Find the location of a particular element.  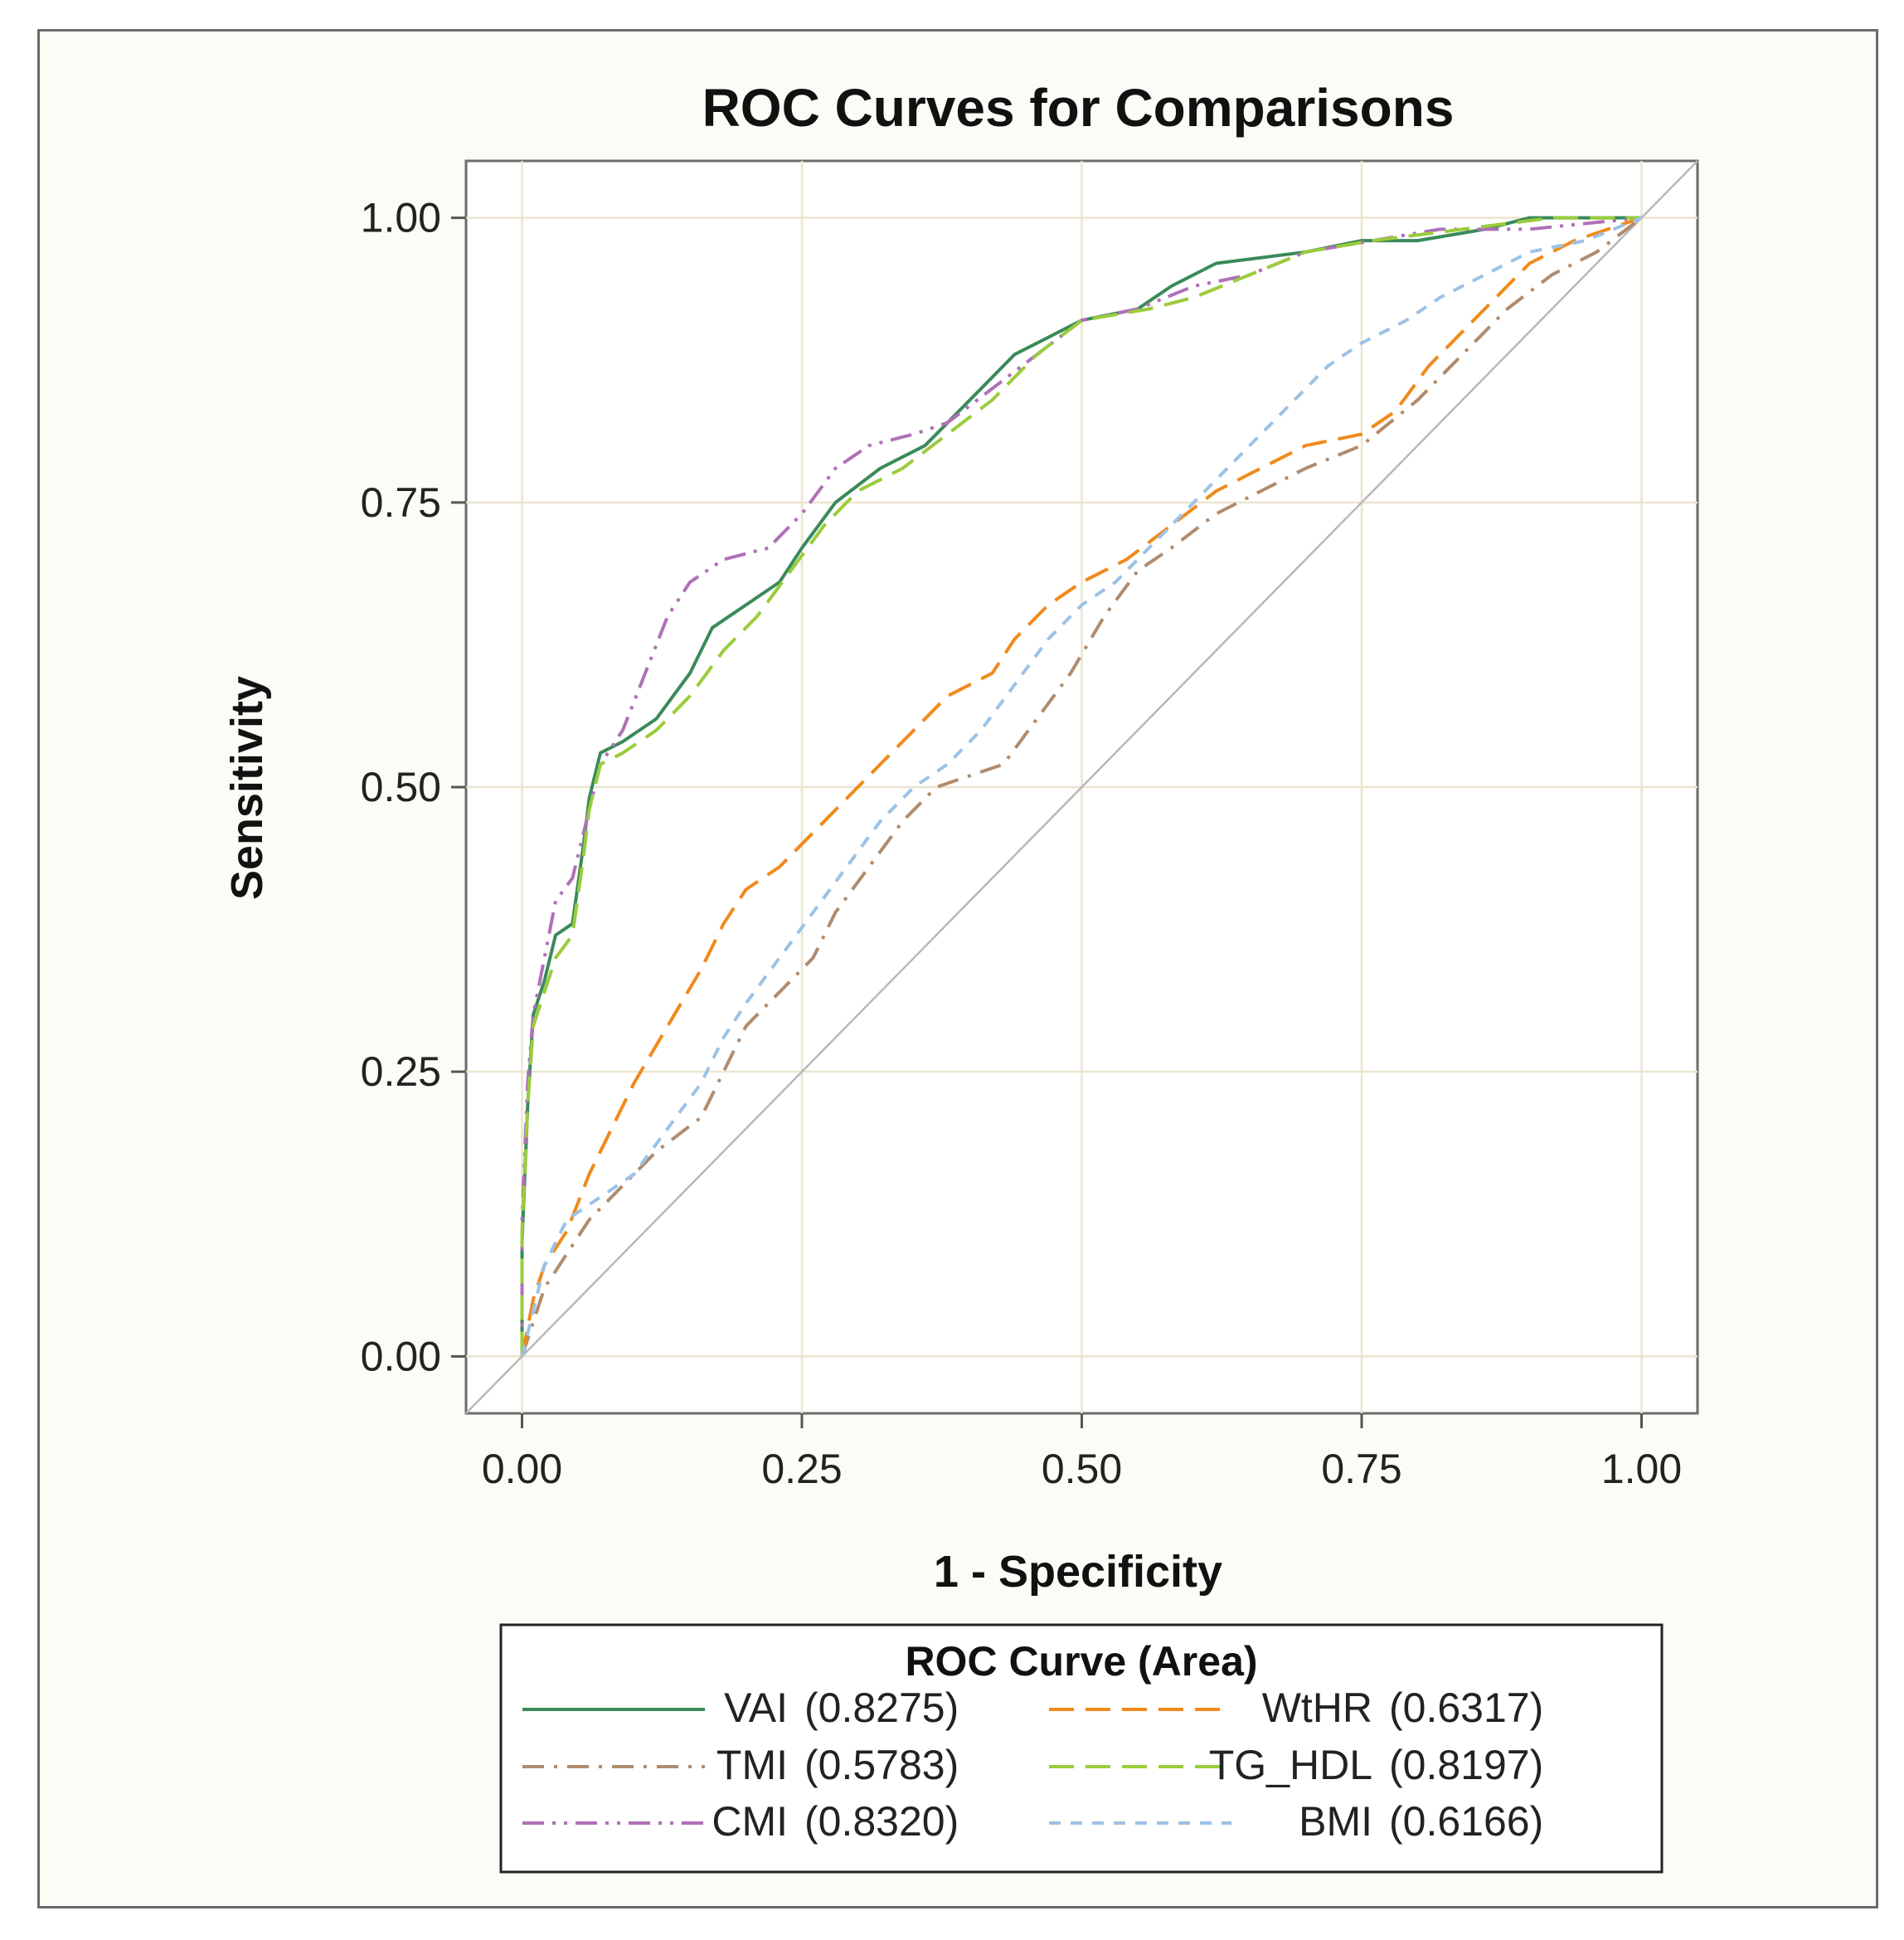

legend-series-name: TG_HDL is located at coordinates (1290, 1765).